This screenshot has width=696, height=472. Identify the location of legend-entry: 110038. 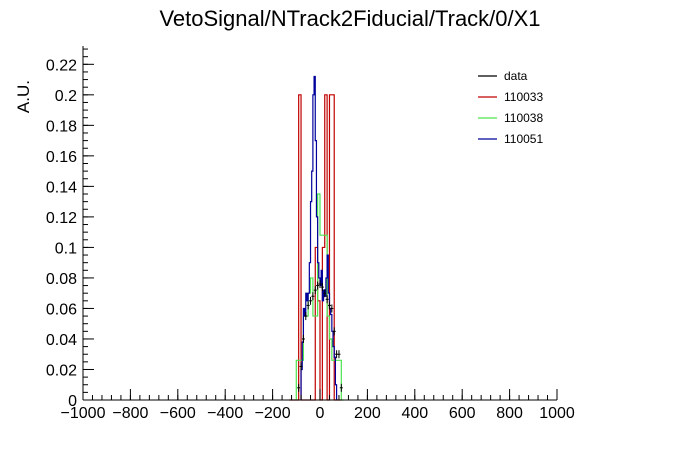
(510, 118).